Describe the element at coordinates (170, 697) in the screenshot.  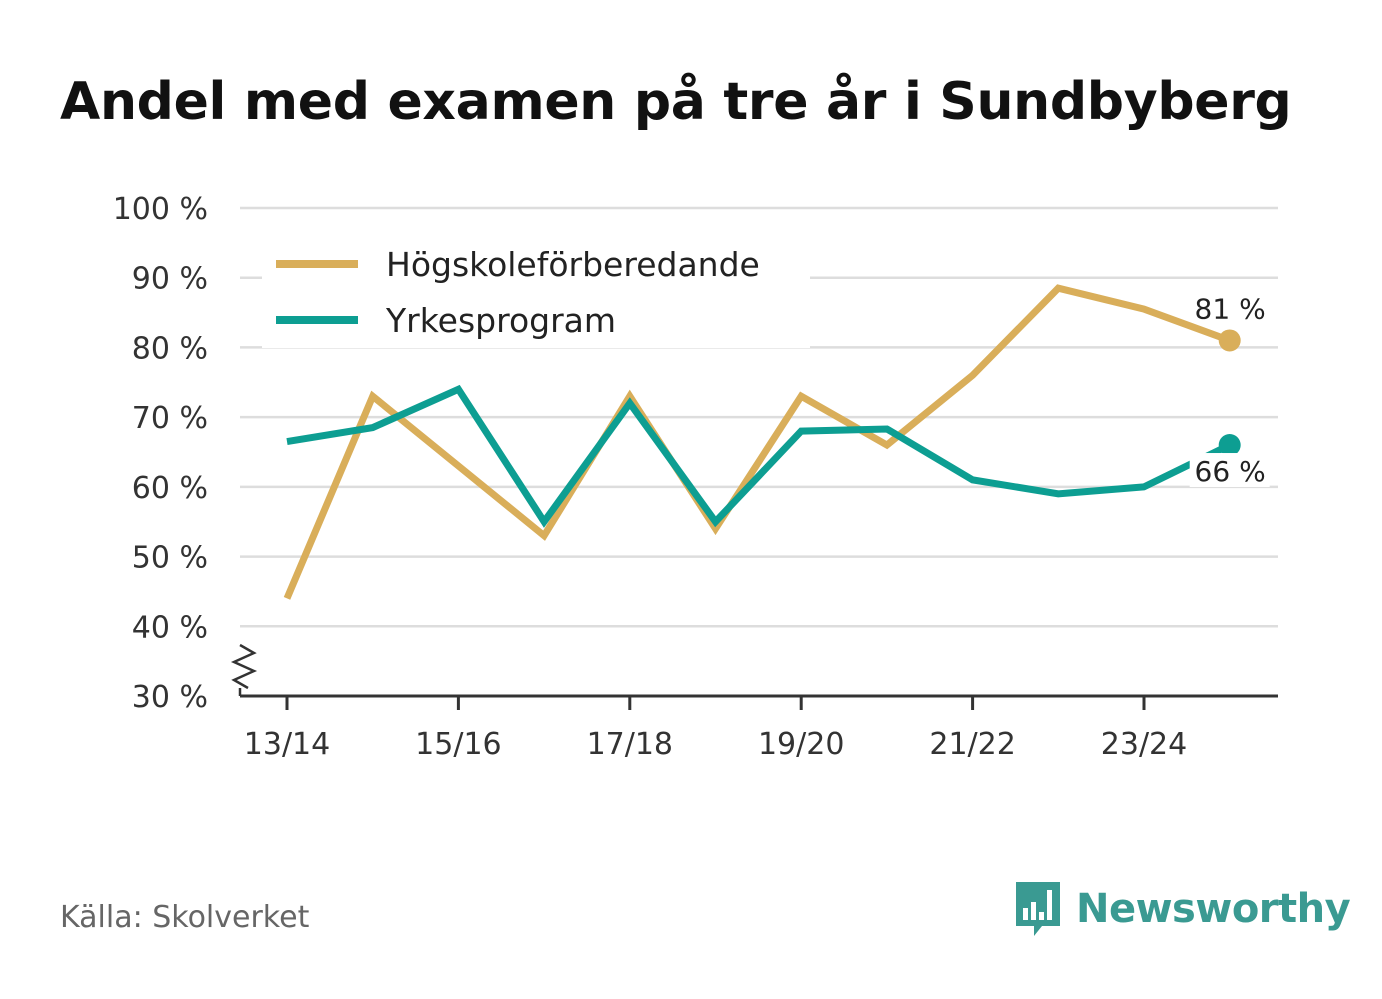
I see `y-tick-label: 30 %` at that location.